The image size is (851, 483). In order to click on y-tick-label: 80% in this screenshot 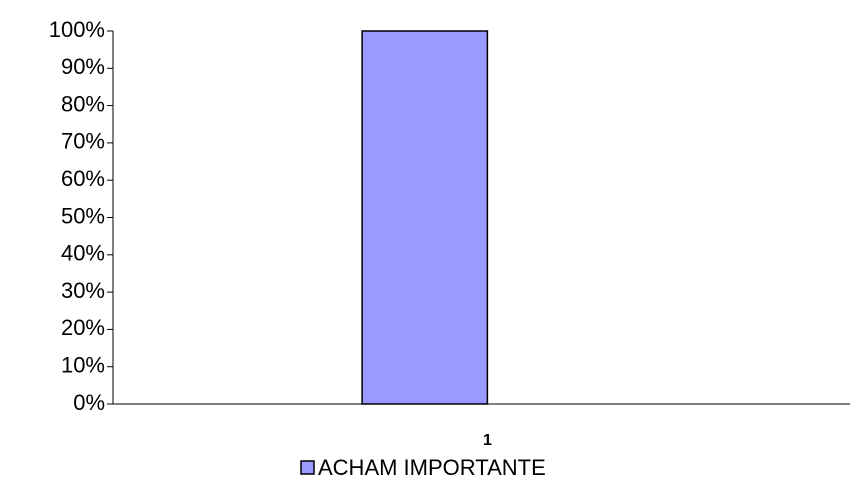, I will do `click(83, 103)`.